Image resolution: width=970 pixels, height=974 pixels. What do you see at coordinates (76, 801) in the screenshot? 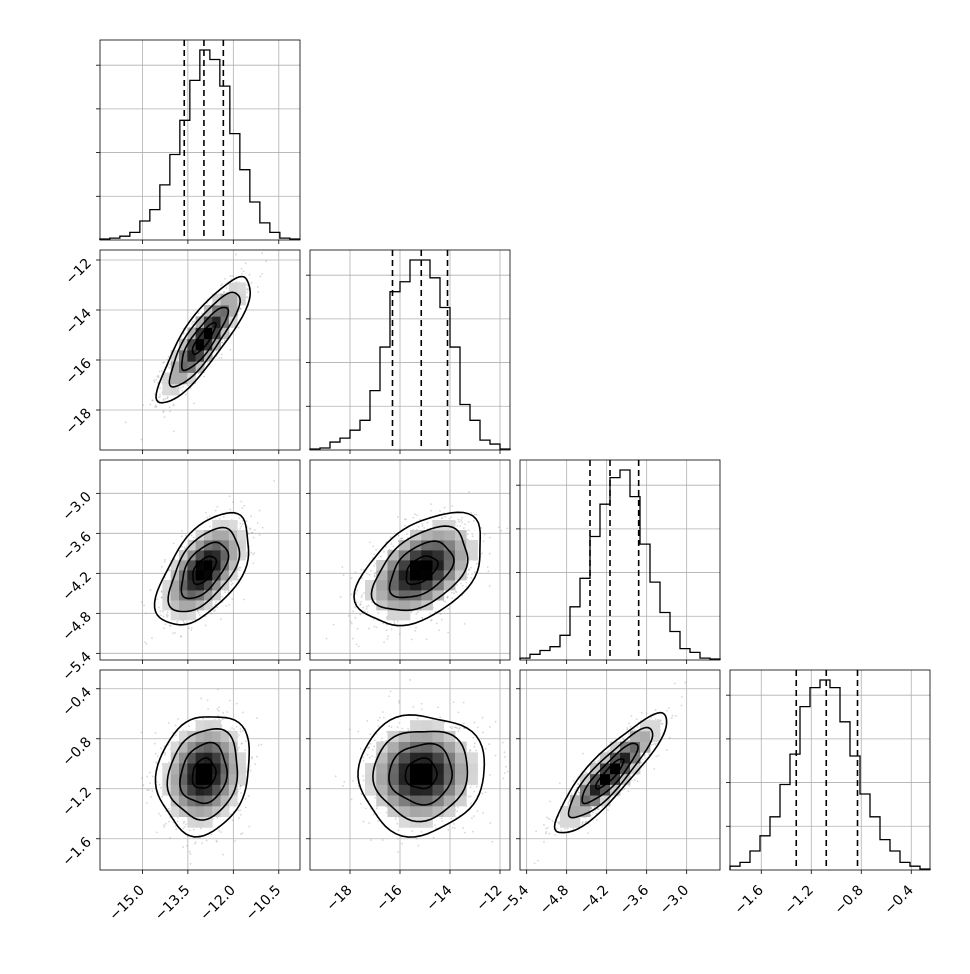
I see `y-tick-label: −1.2` at bounding box center [76, 801].